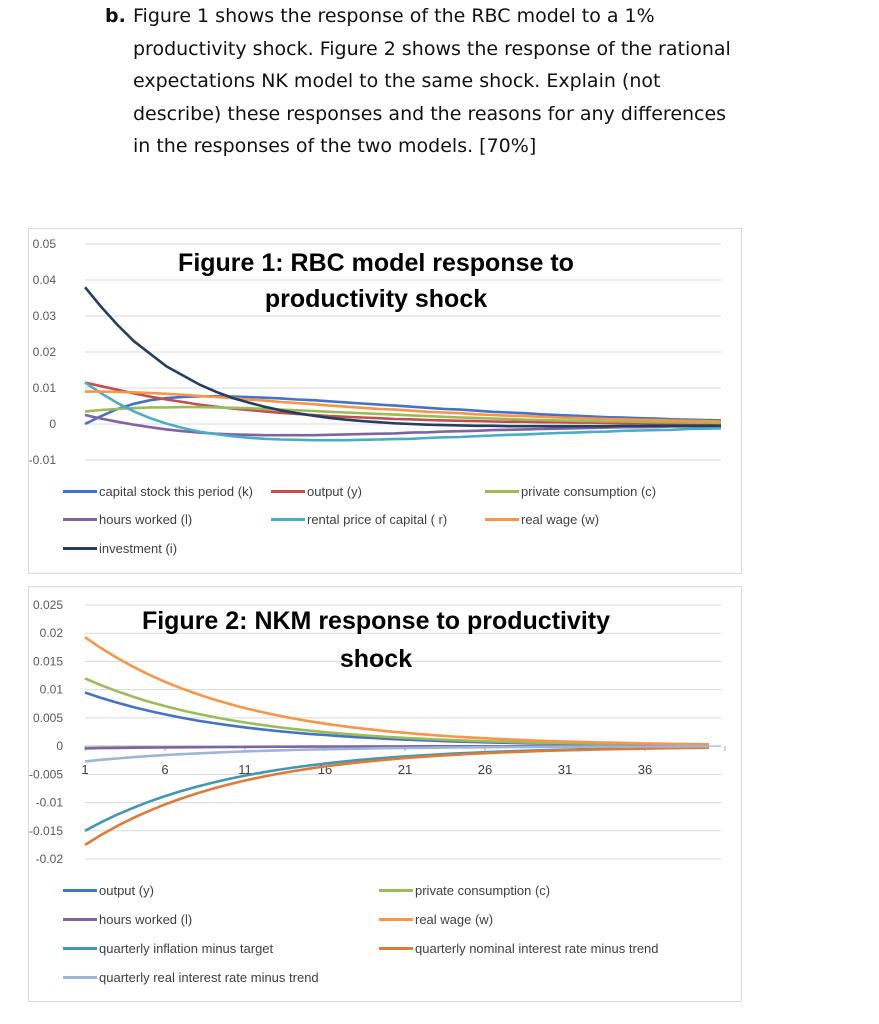 Image resolution: width=879 pixels, height=1024 pixels. I want to click on x-tick-label: 31, so click(565, 769).